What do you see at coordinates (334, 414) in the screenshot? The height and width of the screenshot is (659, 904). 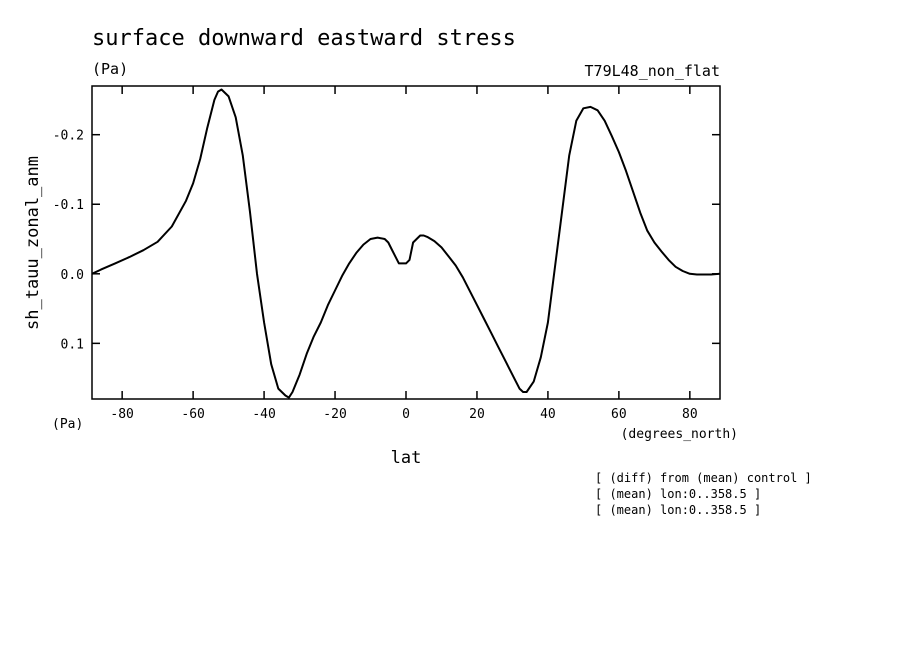 I see `x-tick-label: -20` at bounding box center [334, 414].